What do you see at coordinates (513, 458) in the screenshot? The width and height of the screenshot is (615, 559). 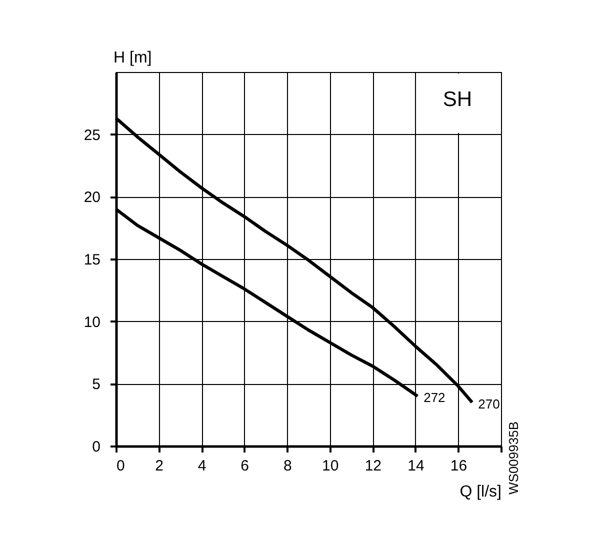 I see `text: WS009935B` at bounding box center [513, 458].